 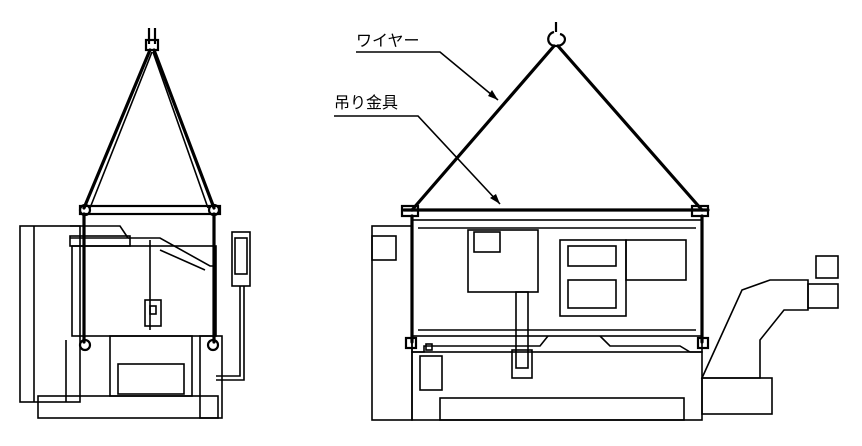 I want to click on lifting-bracket-callout: 吊り金具, so click(x=417, y=149).